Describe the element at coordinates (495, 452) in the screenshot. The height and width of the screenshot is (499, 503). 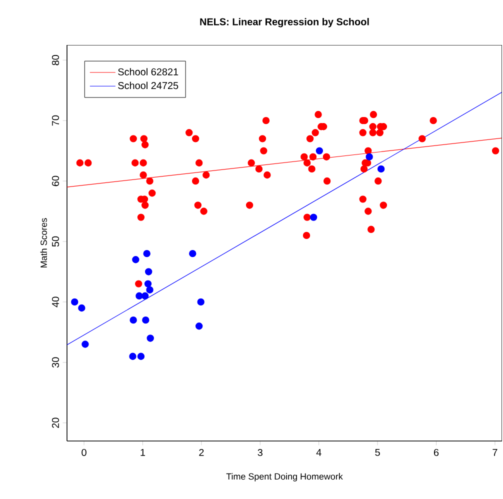
I see `x-tick-label: 7` at that location.